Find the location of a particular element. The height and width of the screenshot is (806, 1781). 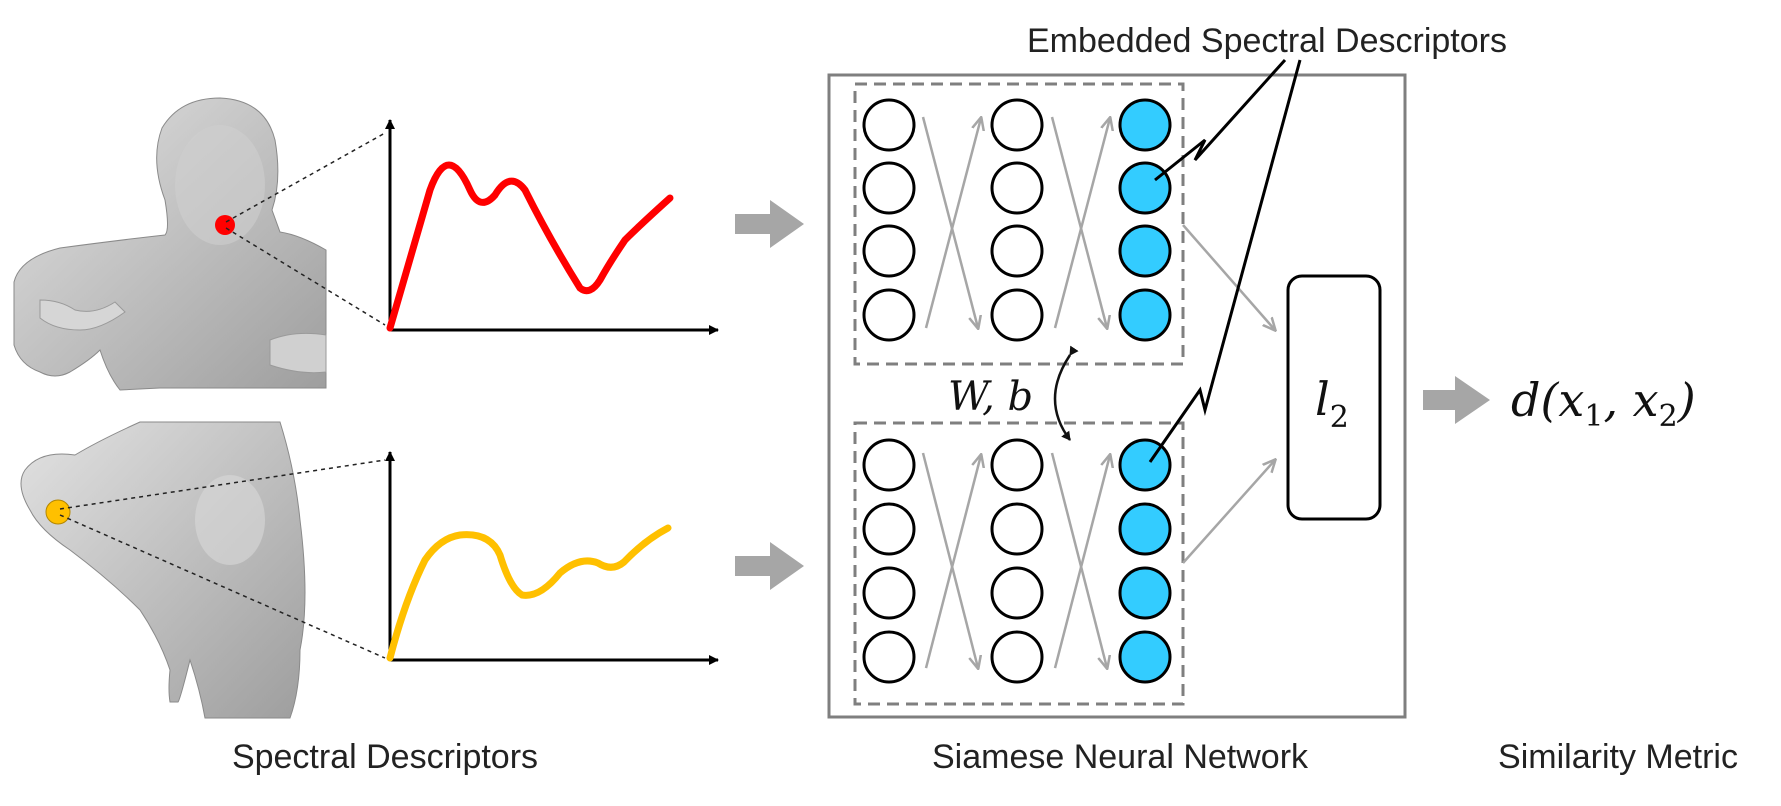

bottom-zoom-line-lower is located at coordinates (222, 586).